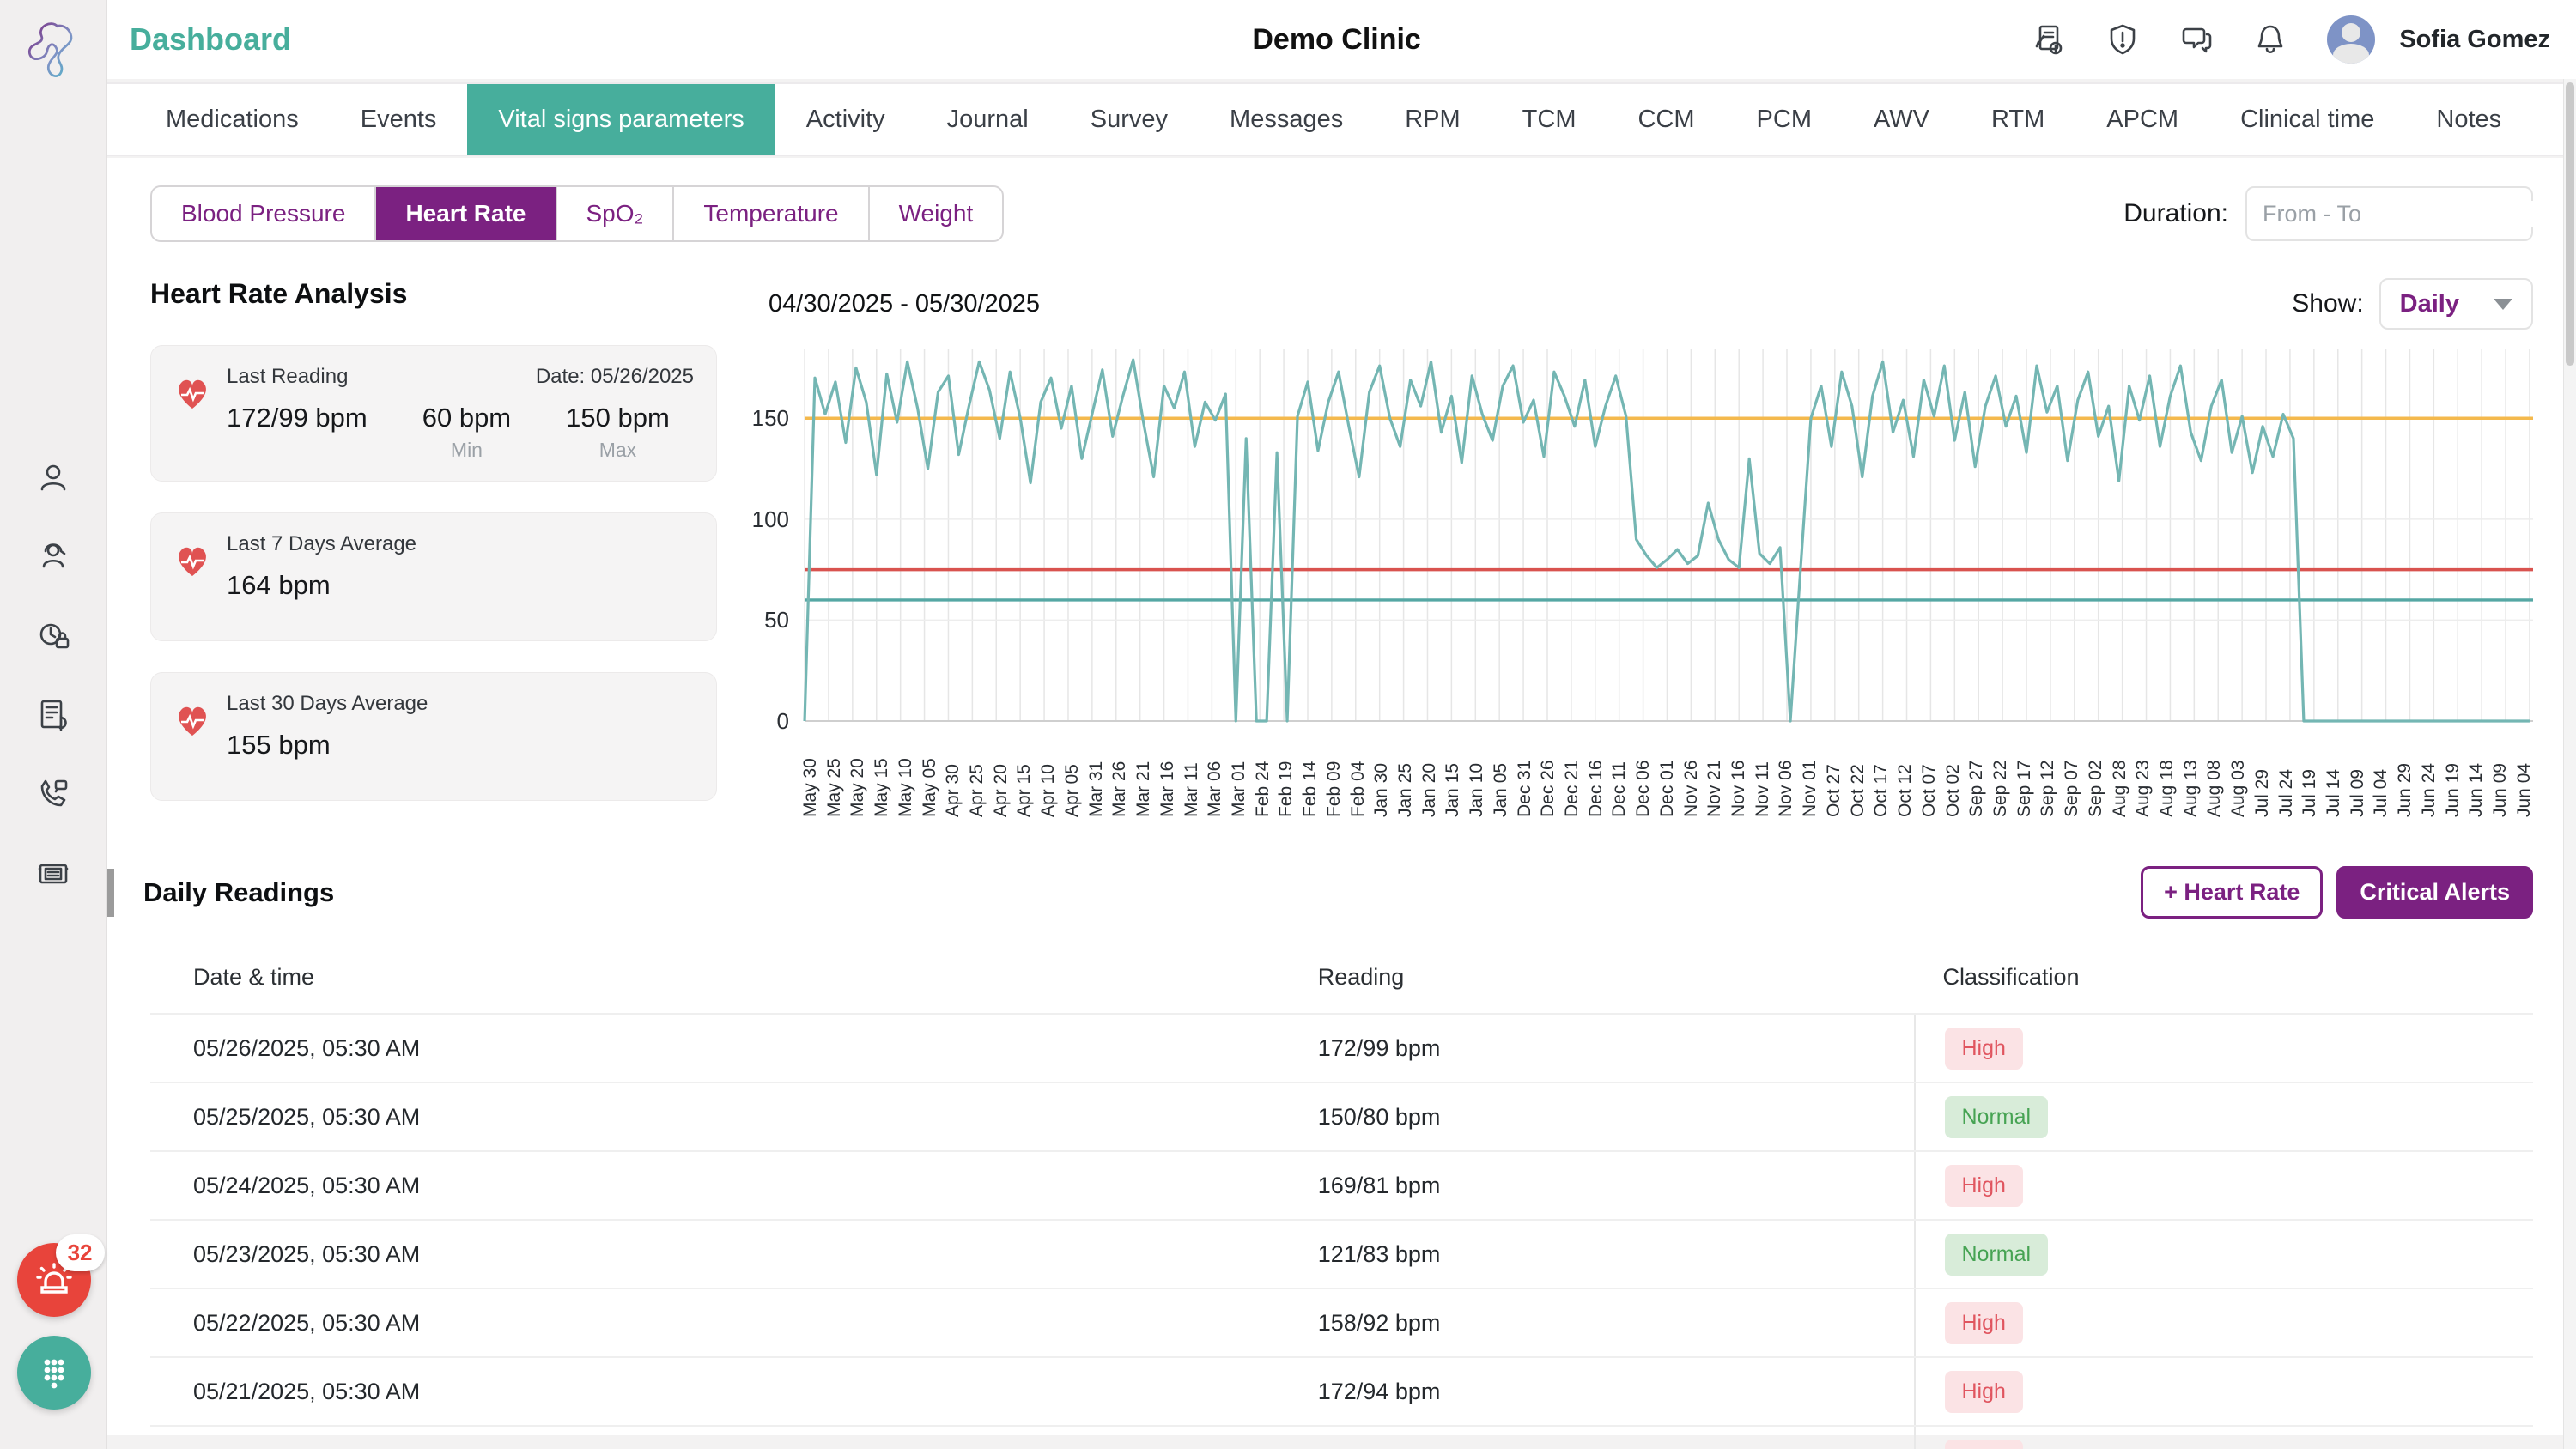 Image resolution: width=2576 pixels, height=1449 pixels. What do you see at coordinates (1341, 1390) in the screenshot?
I see `table-row: 05/21/2025, 05:30 AM 172/94 bpm High` at bounding box center [1341, 1390].